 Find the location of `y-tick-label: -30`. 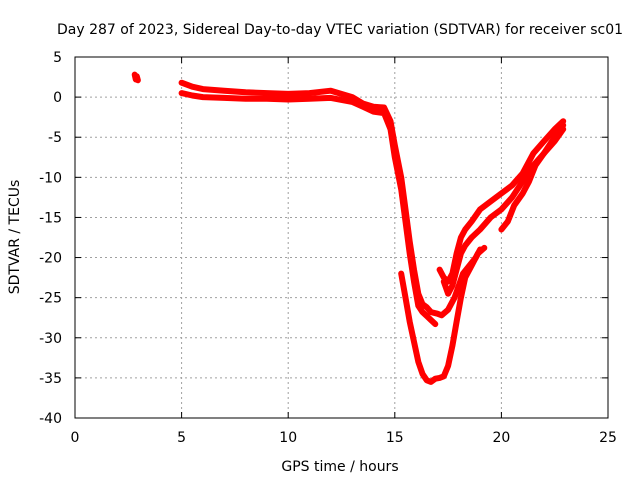

y-tick-label: -30 is located at coordinates (50, 339).